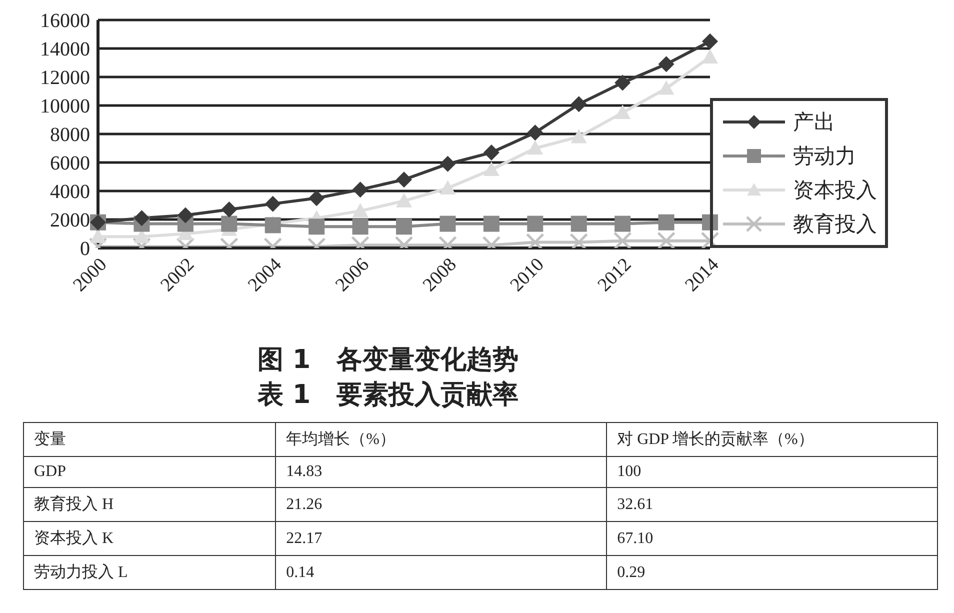 Image resolution: width=954 pixels, height=613 pixels. What do you see at coordinates (814, 122) in the screenshot?
I see `legend-label: 产出` at bounding box center [814, 122].